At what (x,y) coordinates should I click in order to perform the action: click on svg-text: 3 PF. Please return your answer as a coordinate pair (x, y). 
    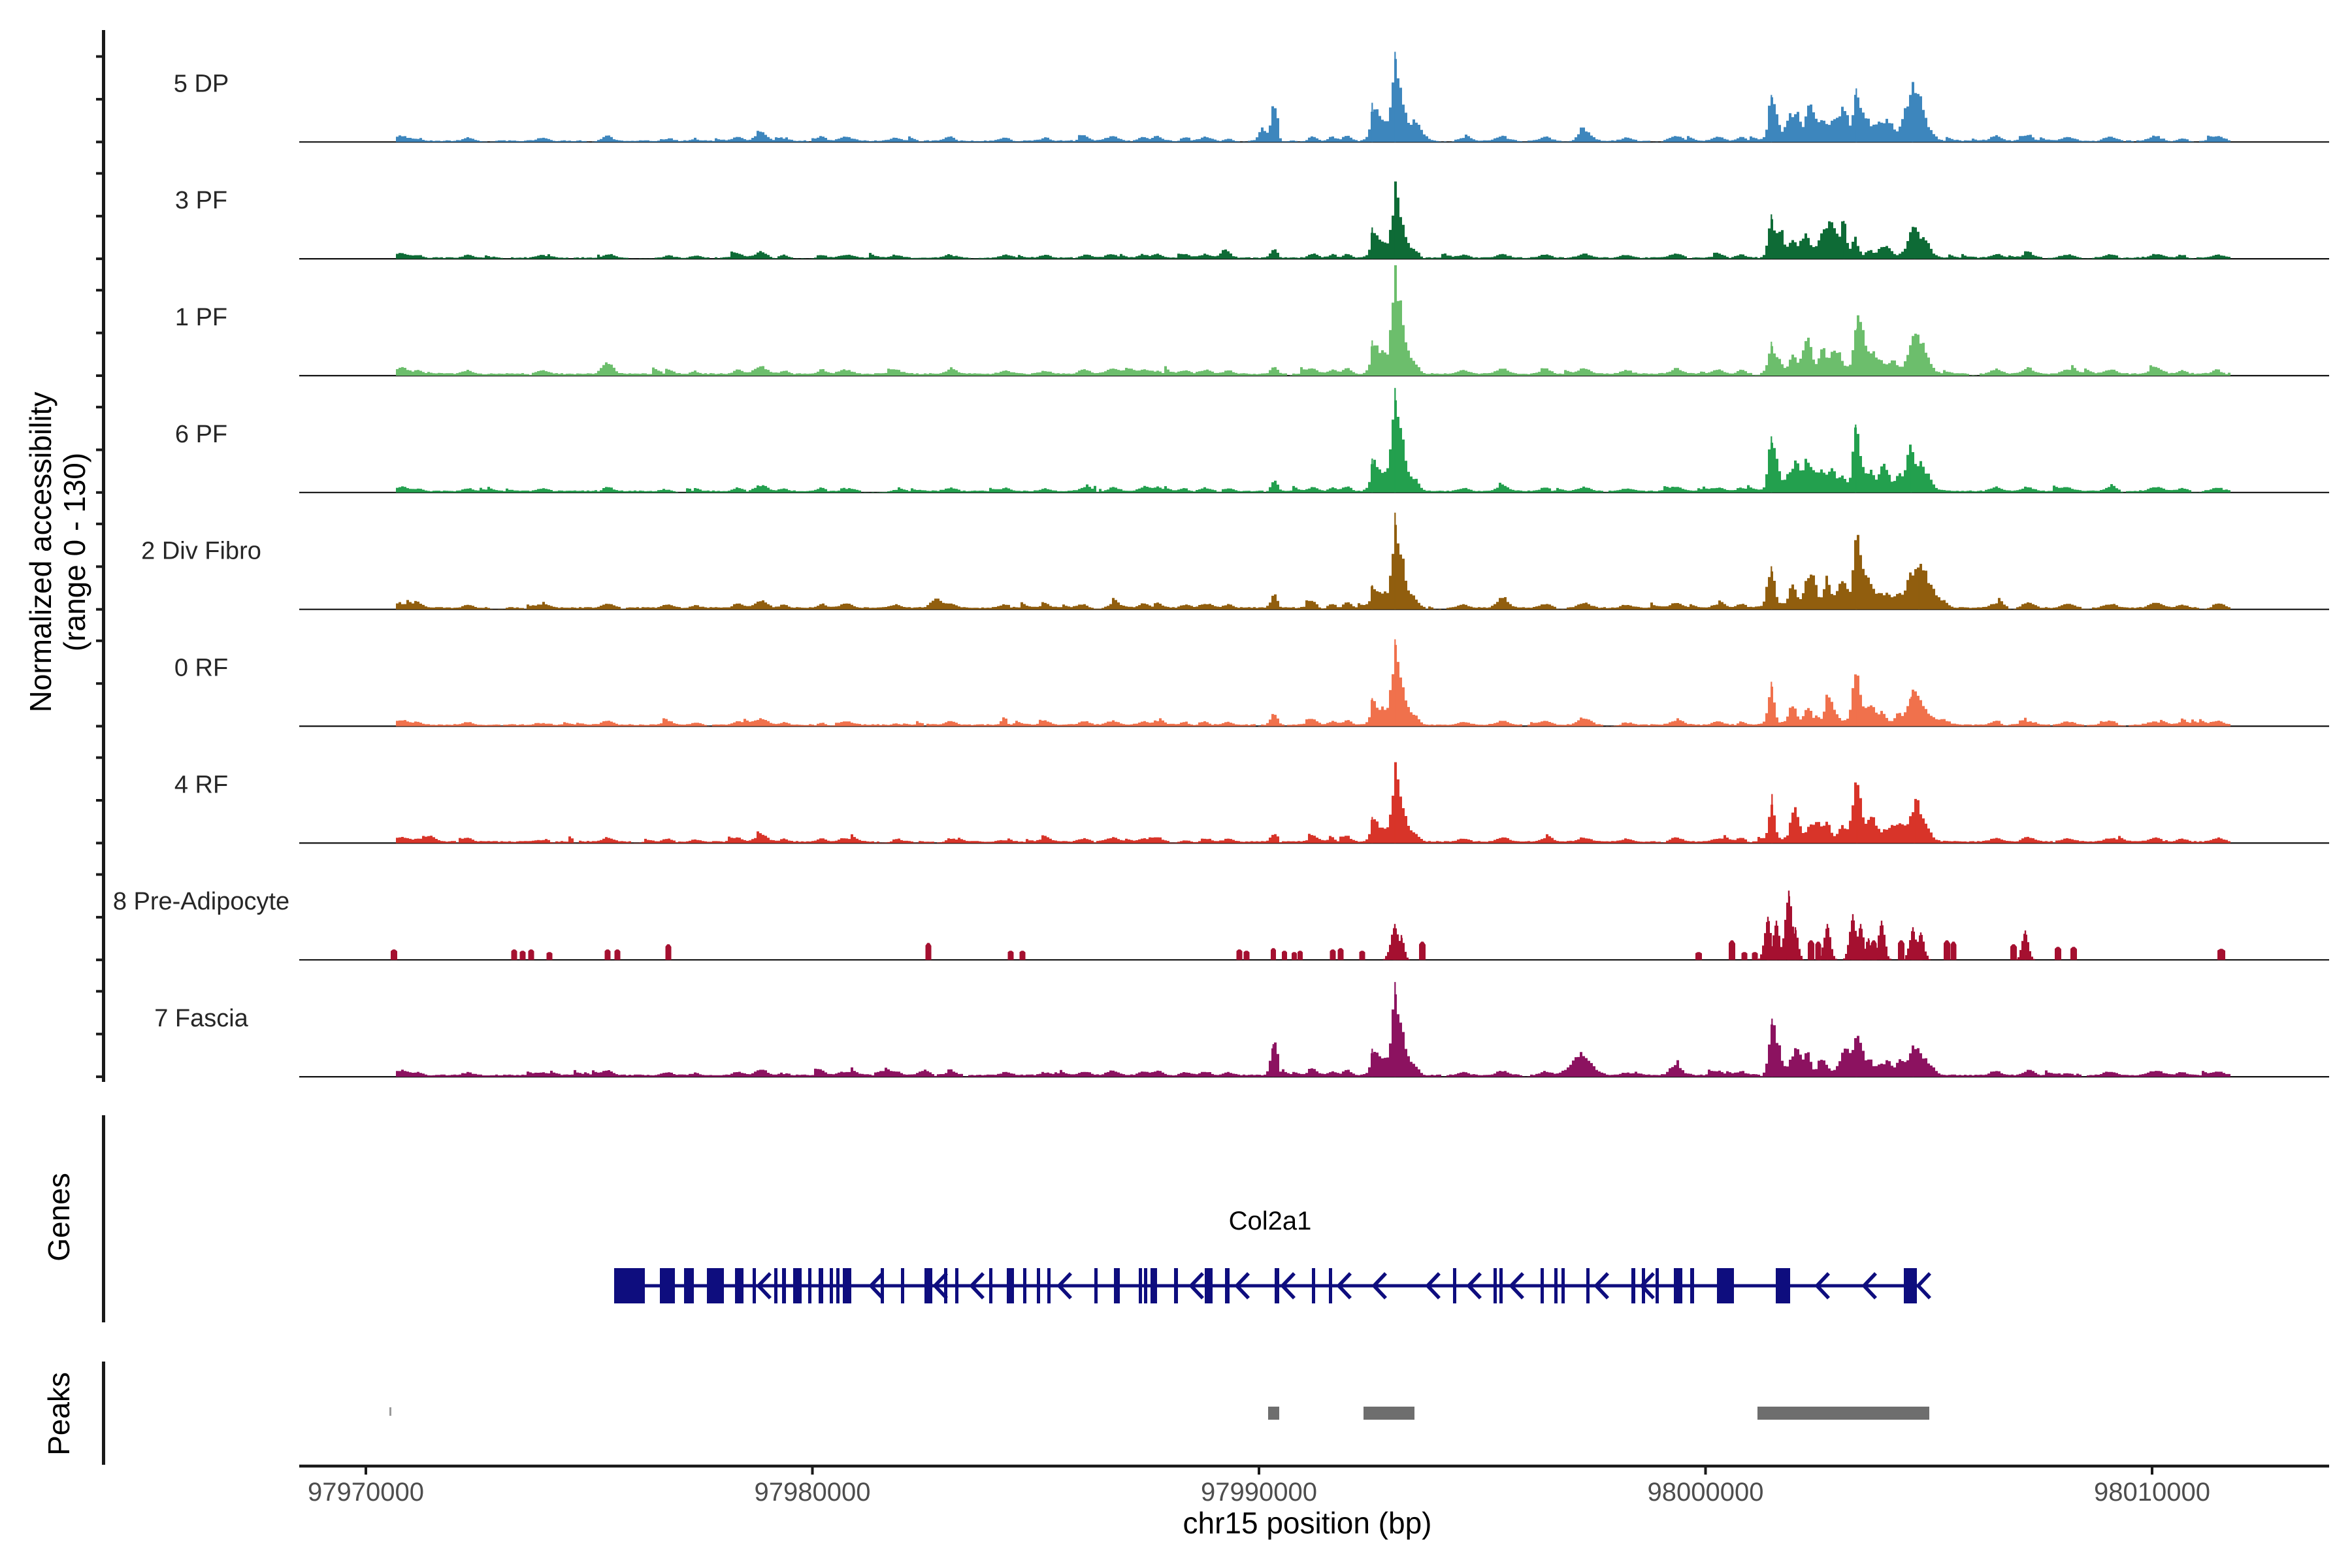
    Looking at the image, I should click on (201, 200).